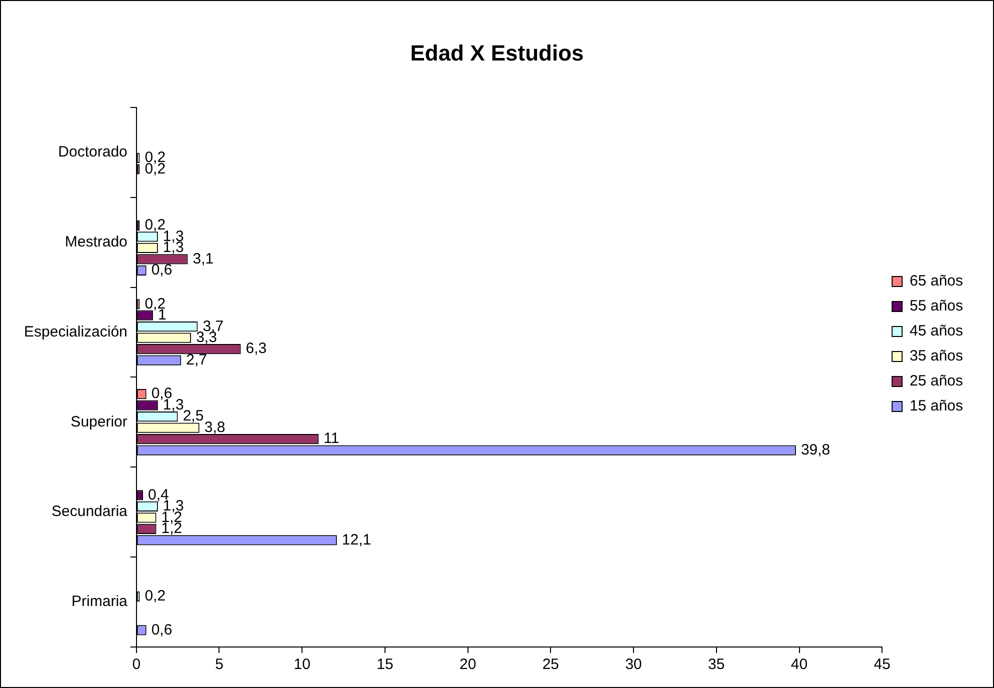  Describe the element at coordinates (99, 421) in the screenshot. I see `y-tick-label: Superior` at that location.